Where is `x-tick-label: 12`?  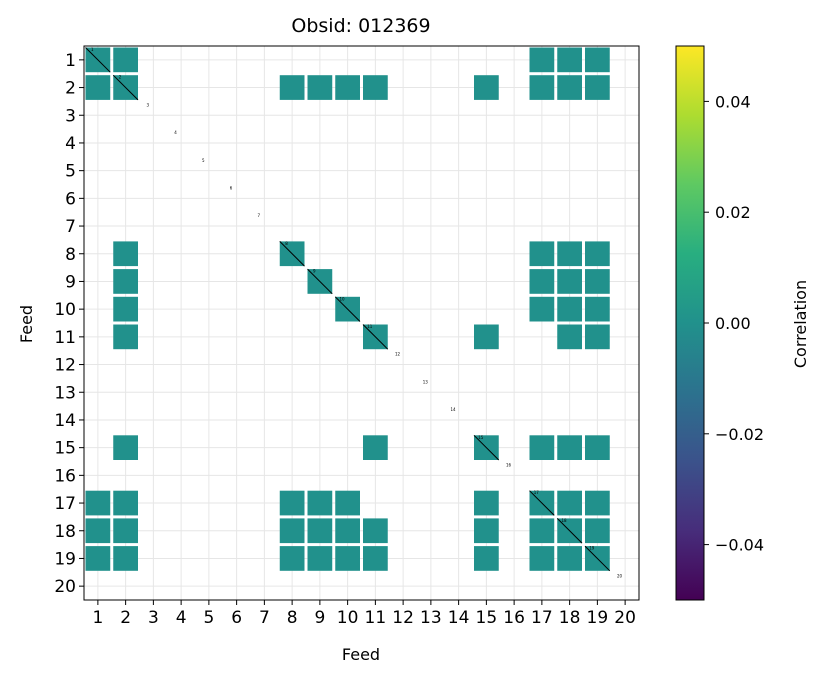 x-tick-label: 12 is located at coordinates (403, 618).